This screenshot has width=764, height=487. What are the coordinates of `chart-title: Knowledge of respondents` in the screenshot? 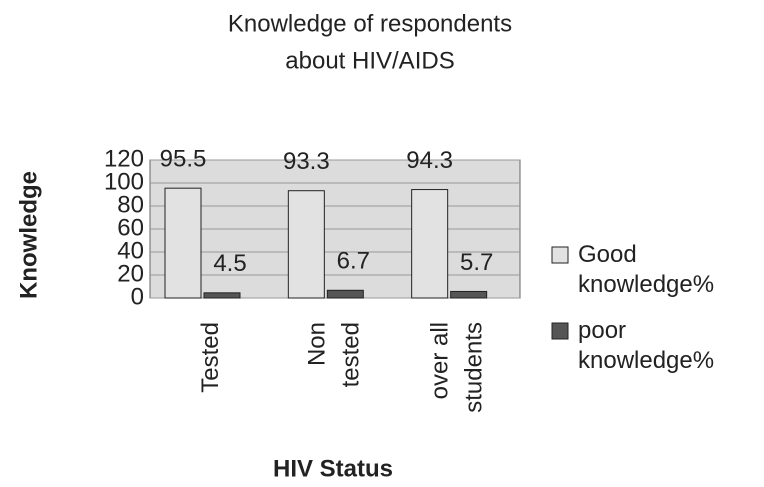 It's located at (370, 23).